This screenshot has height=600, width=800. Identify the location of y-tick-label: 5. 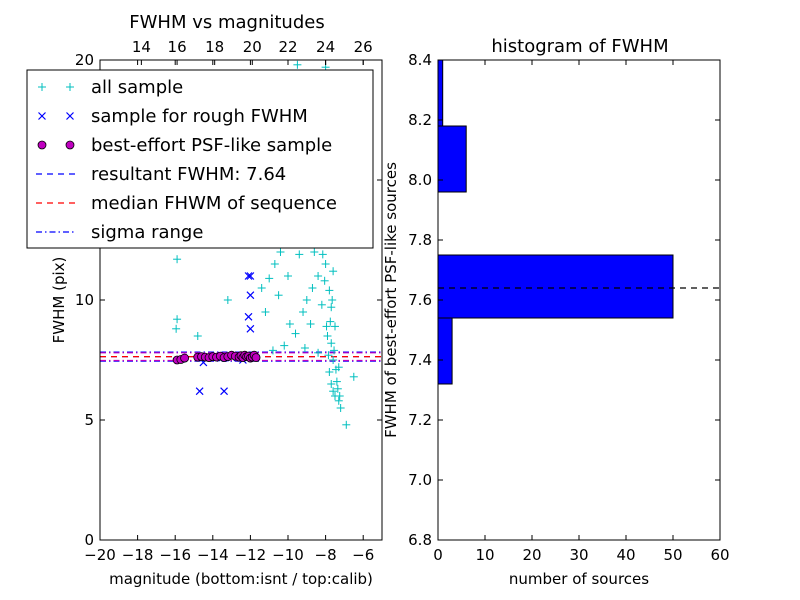
(89, 420).